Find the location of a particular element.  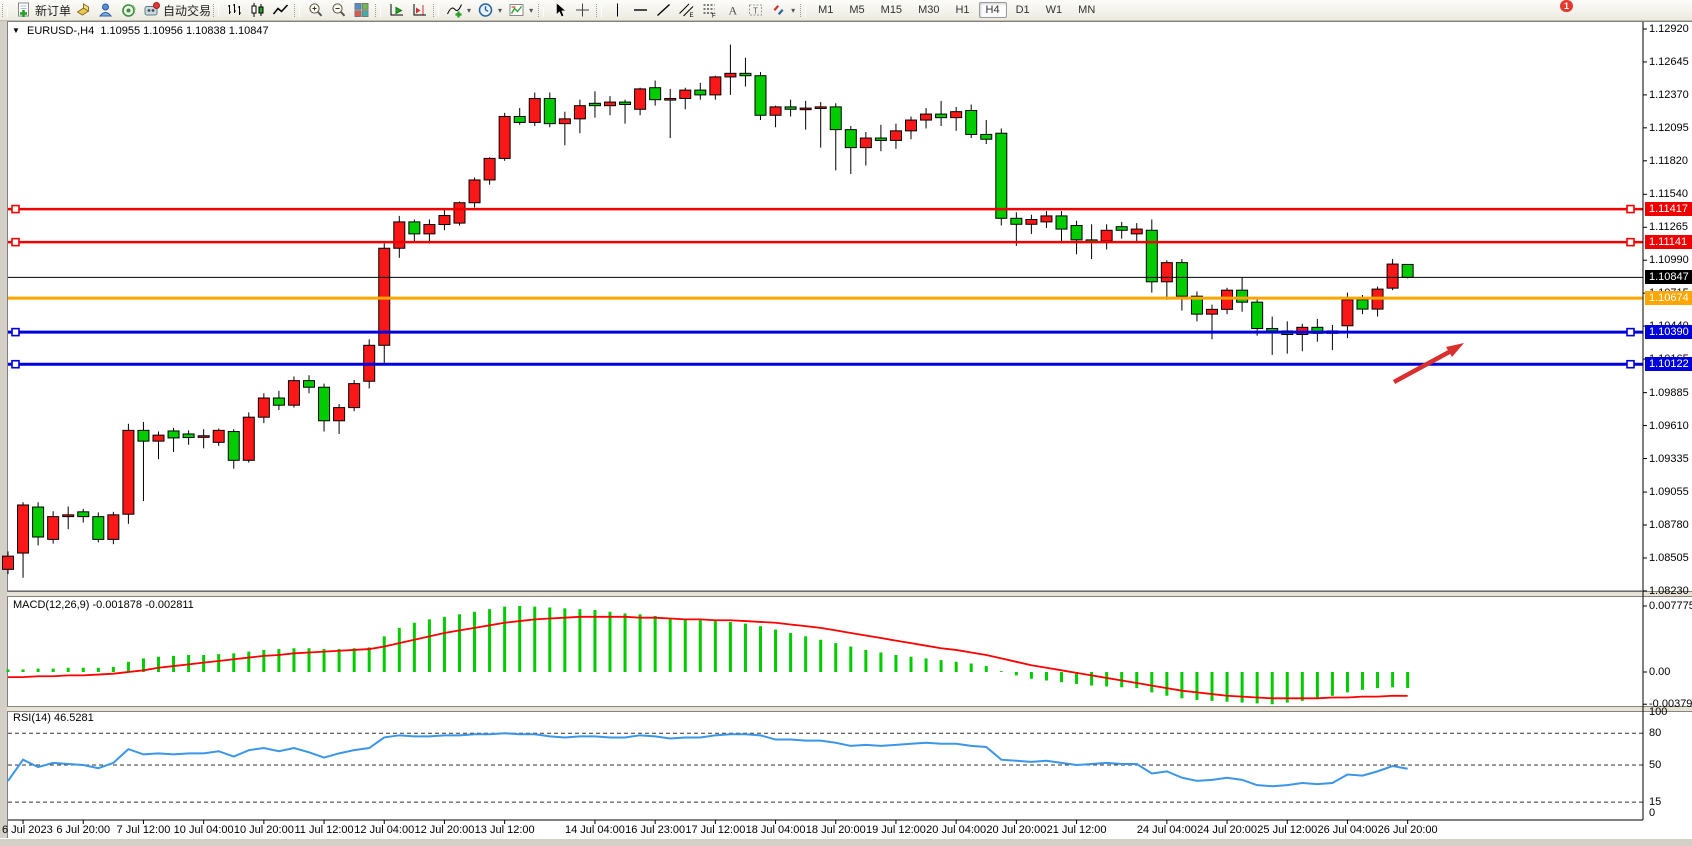

indicators-dropdown-icon: ▾ is located at coordinates (469, 10).